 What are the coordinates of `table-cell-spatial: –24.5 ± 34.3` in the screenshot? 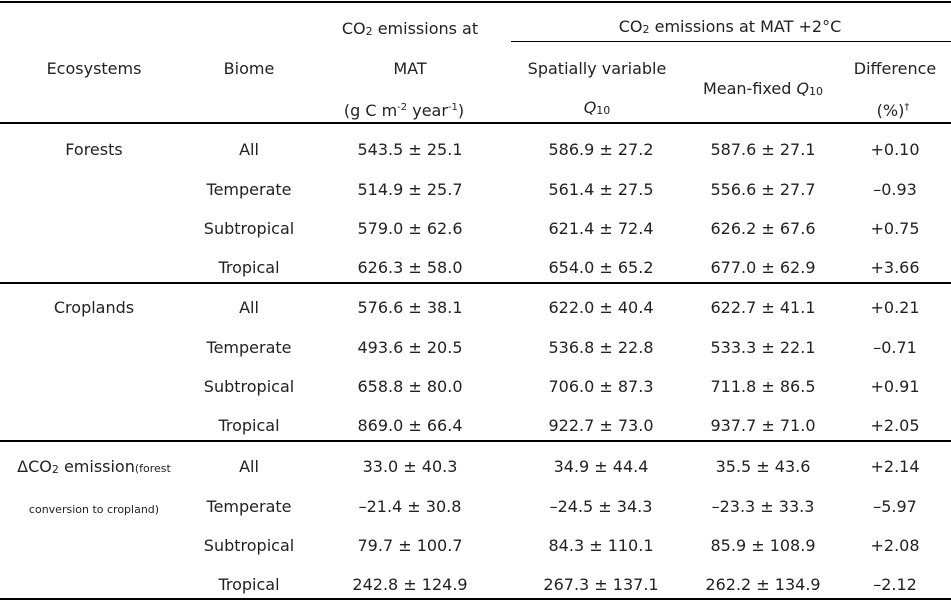 It's located at (601, 506).